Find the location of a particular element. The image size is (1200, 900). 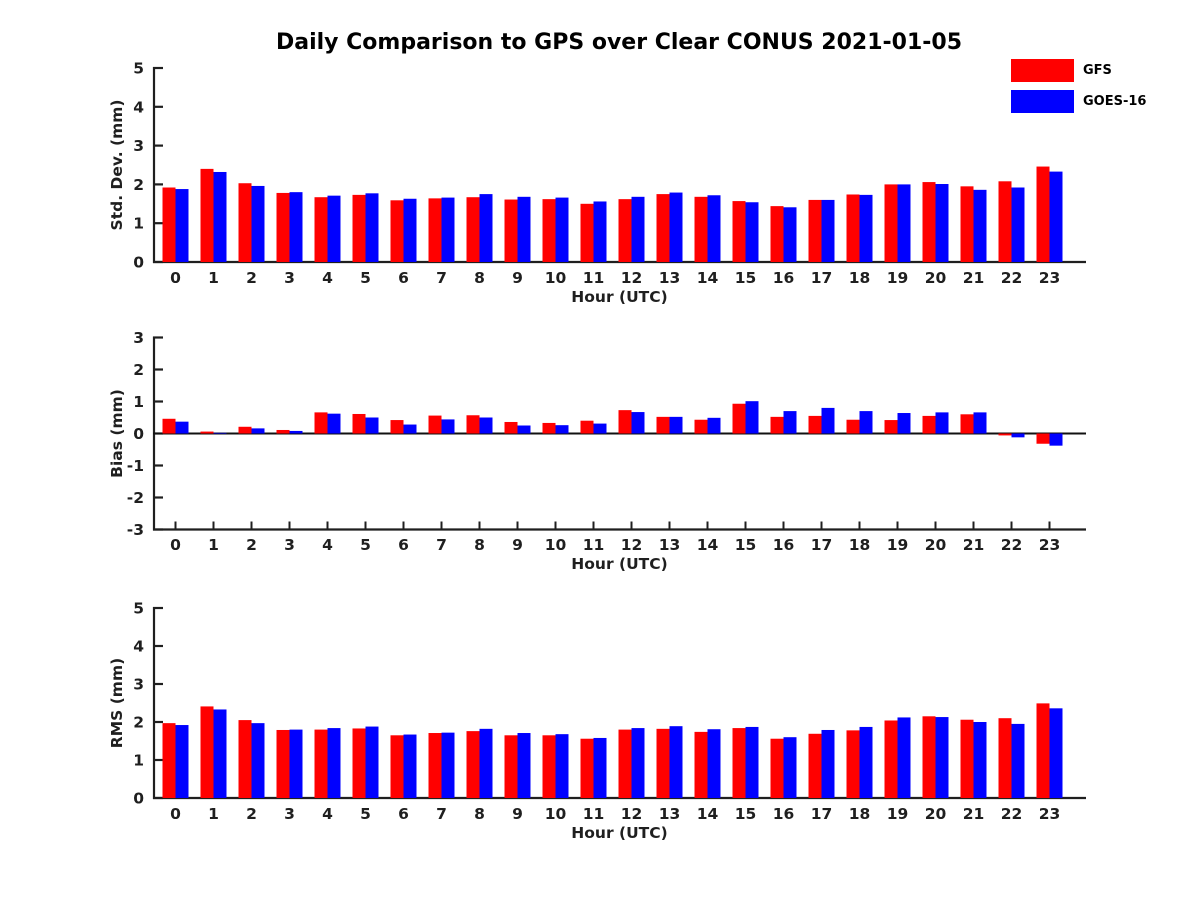

y-tick-label: -1 is located at coordinates (135, 466).